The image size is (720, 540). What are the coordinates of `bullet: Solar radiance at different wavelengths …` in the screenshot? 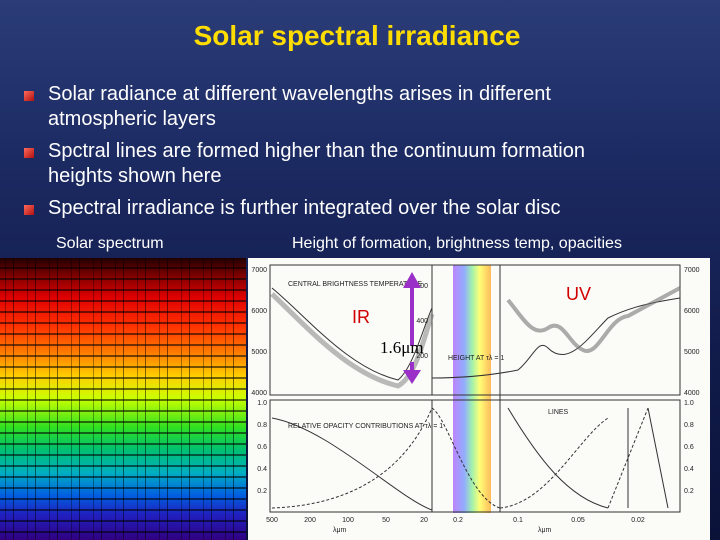 It's located at (336, 107).